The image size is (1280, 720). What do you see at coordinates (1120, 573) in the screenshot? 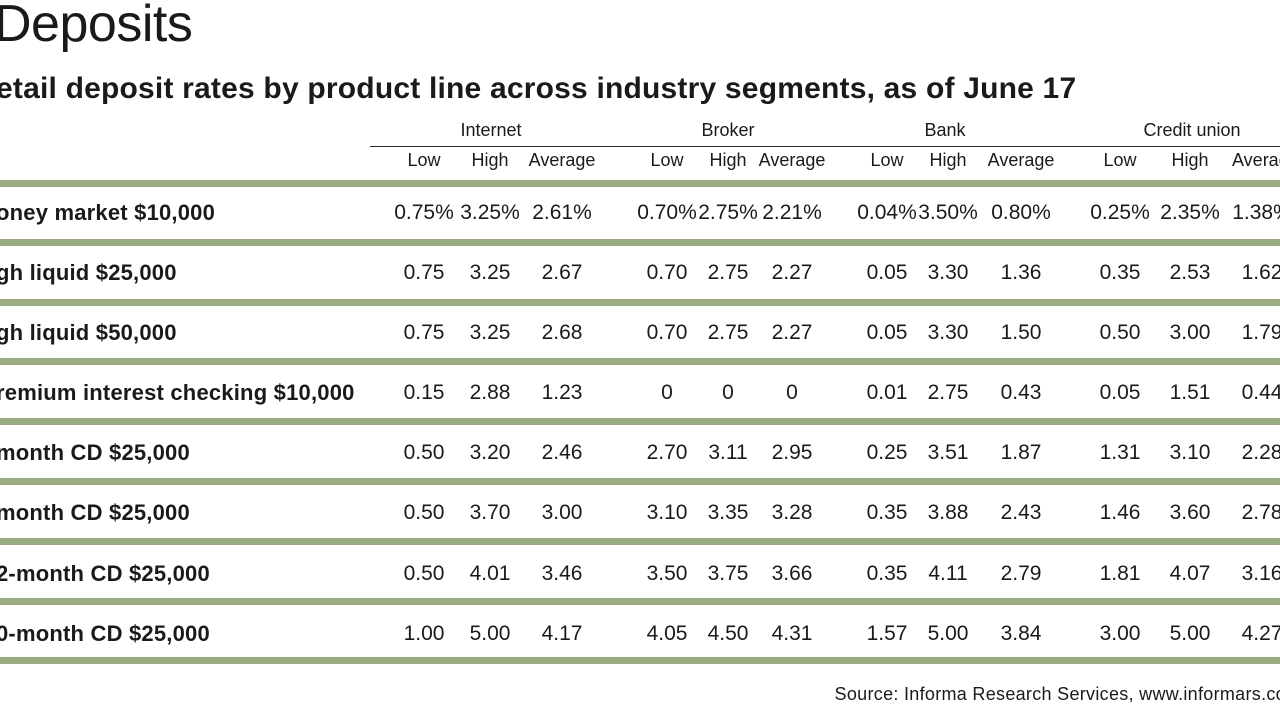
I see `table-cell: 1.81` at bounding box center [1120, 573].